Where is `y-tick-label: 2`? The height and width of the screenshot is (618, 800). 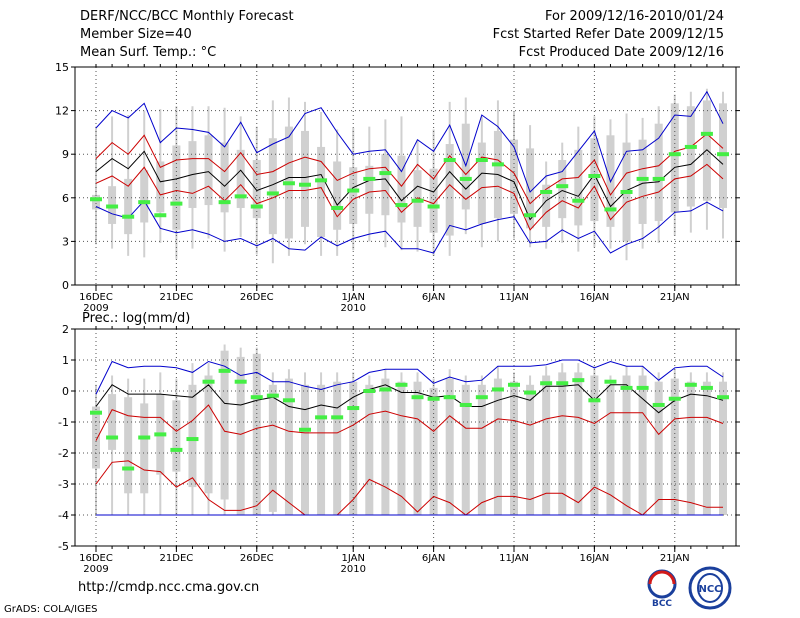 y-tick-label: 2 is located at coordinates (65, 329).